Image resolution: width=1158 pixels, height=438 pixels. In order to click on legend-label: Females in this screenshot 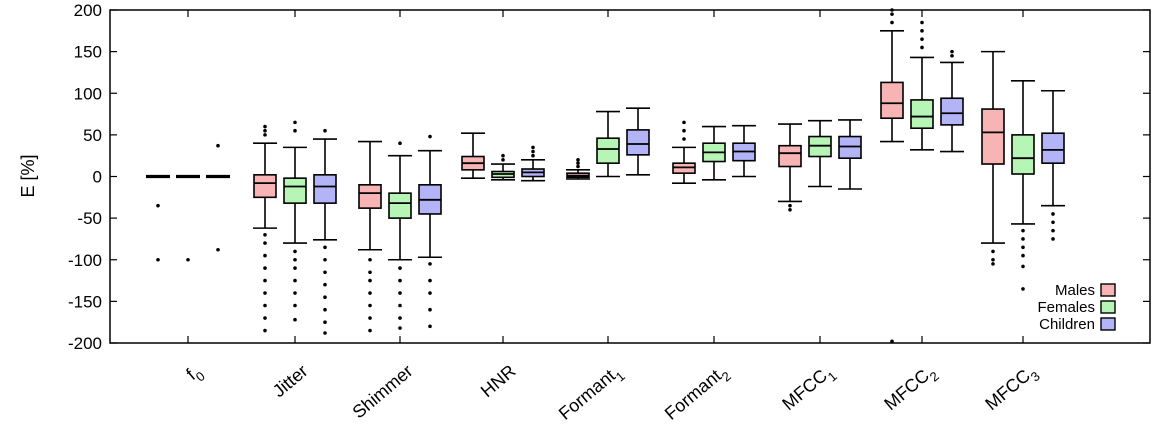, I will do `click(1066, 307)`.